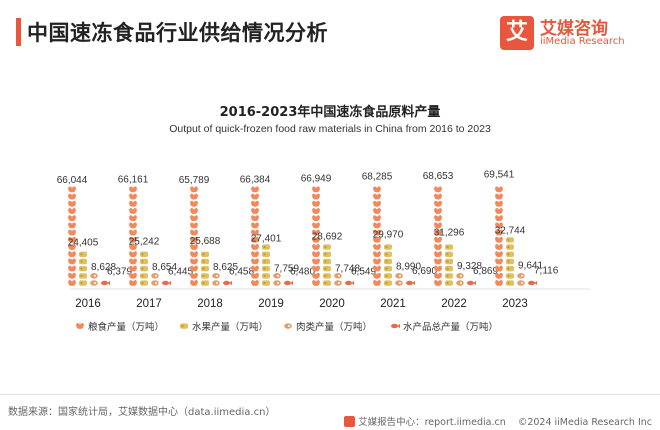  What do you see at coordinates (424, 271) in the screenshot?
I see `data-label-2021-series-3: 6,690` at bounding box center [424, 271].